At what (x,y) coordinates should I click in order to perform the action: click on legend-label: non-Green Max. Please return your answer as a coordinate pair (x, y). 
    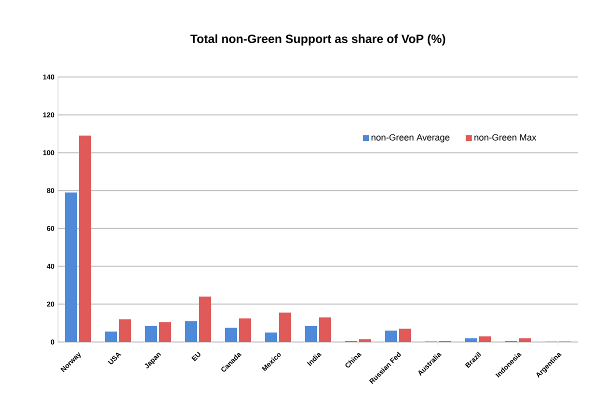
    Looking at the image, I should click on (505, 137).